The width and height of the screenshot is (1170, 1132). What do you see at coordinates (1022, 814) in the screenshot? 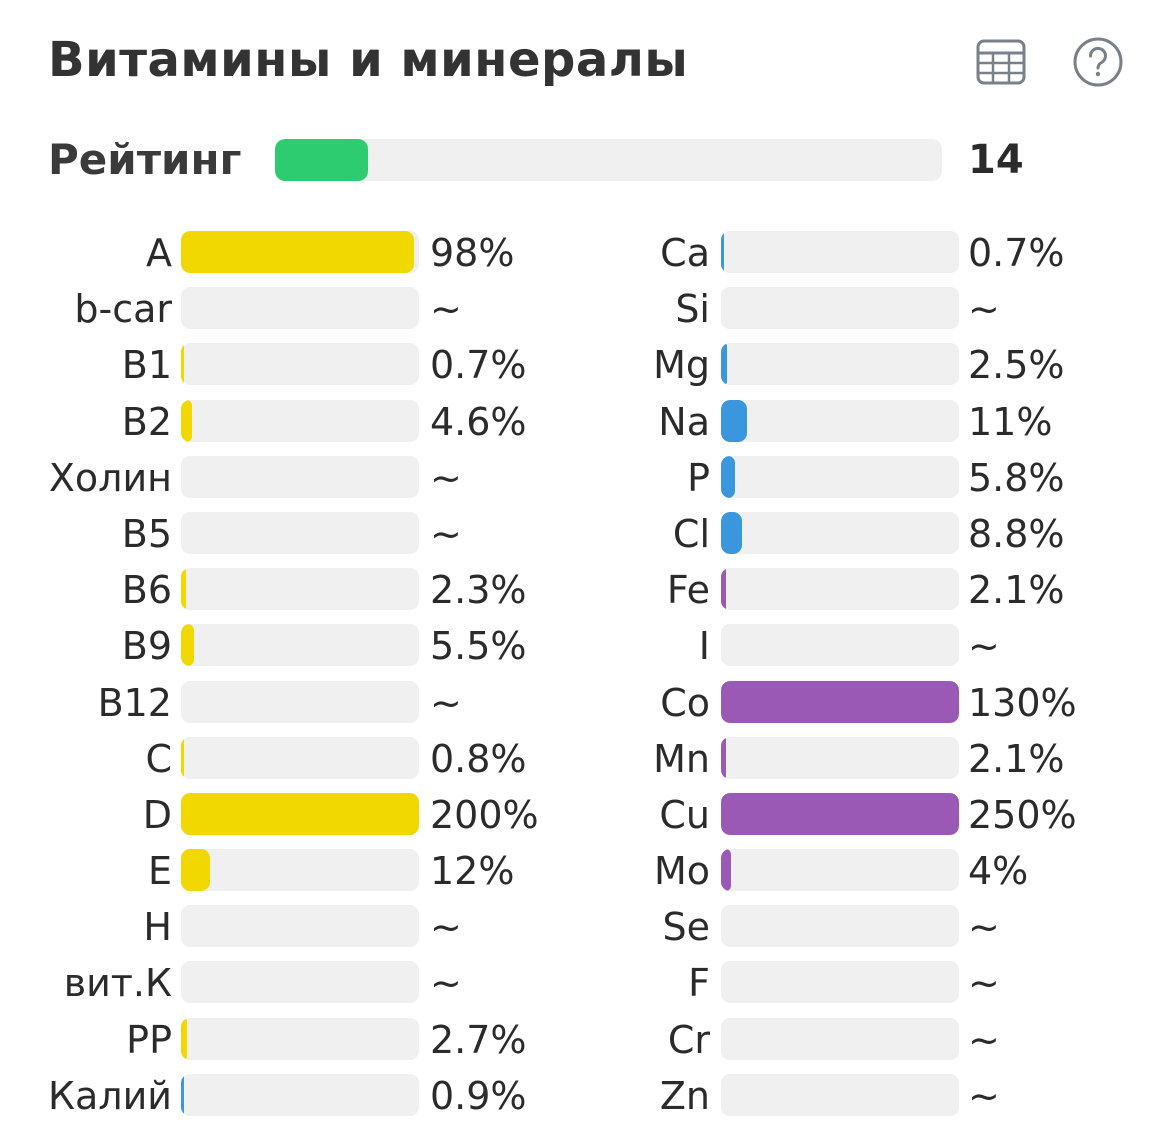
I see `nutrient-value: 250%` at bounding box center [1022, 814].